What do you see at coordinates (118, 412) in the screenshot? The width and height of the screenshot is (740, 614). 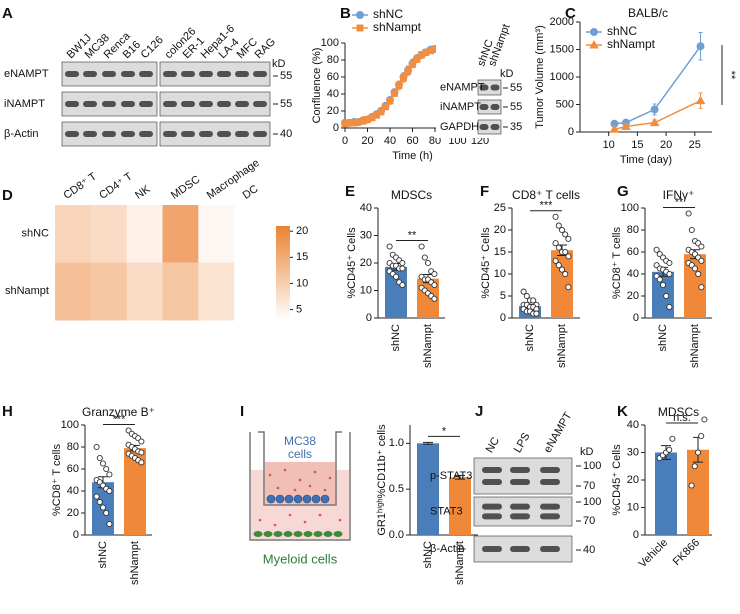 I see `chart-title: Granzyme B⁺` at bounding box center [118, 412].